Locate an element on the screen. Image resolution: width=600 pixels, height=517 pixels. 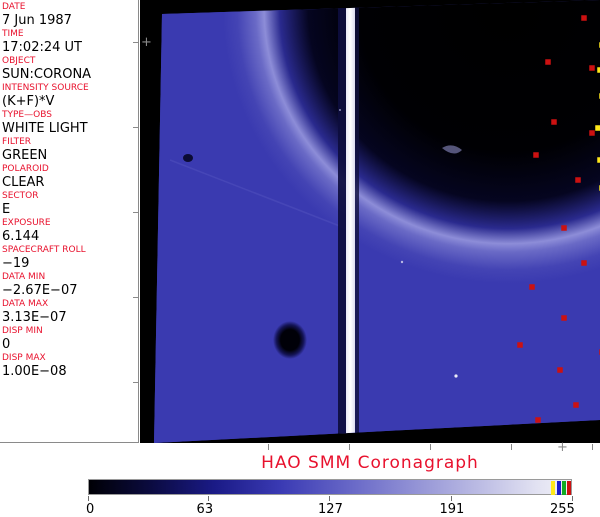
metadata-item: TIME 17:02:24 UT is located at coordinates (70, 42).